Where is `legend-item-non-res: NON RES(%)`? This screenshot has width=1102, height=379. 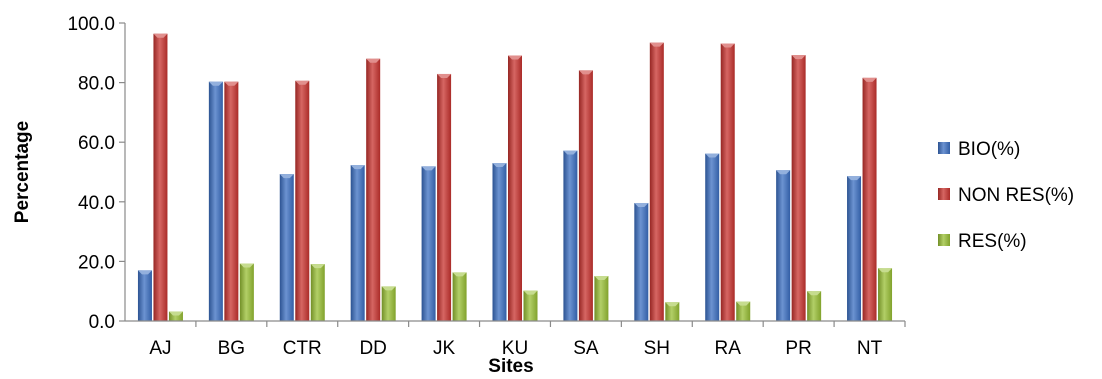 legend-item-non-res: NON RES(%) is located at coordinates (1006, 195).